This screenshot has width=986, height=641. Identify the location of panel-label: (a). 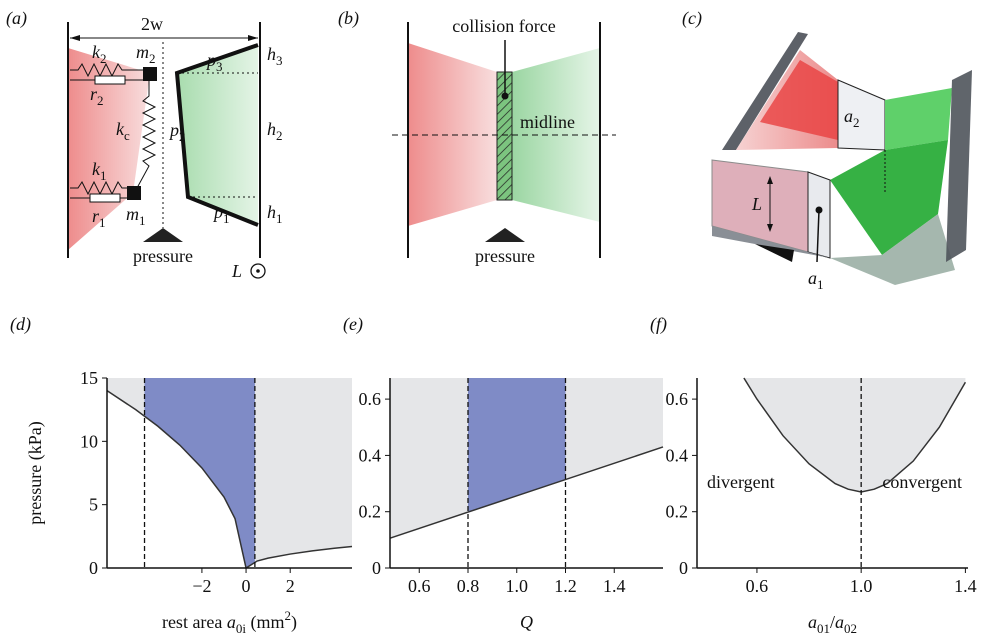
(16, 18).